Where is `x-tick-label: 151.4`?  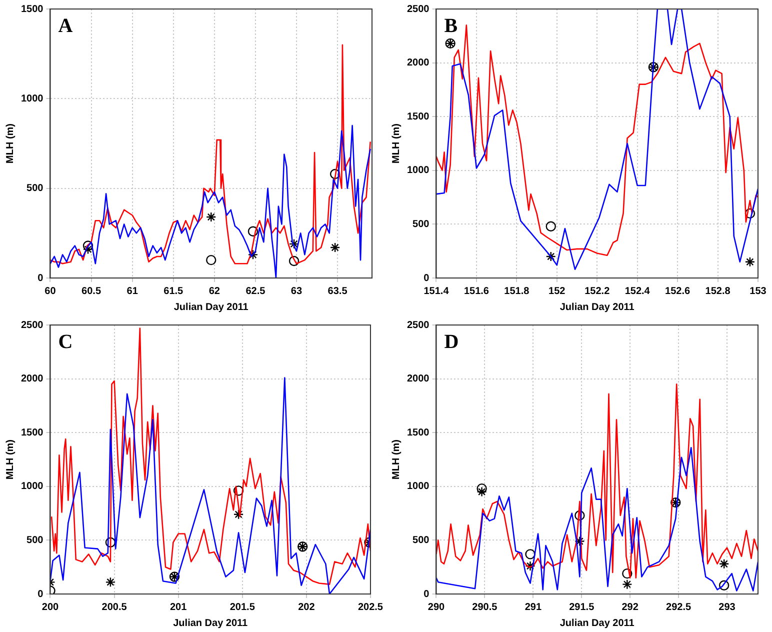
x-tick-label: 151.4 is located at coordinates (437, 291).